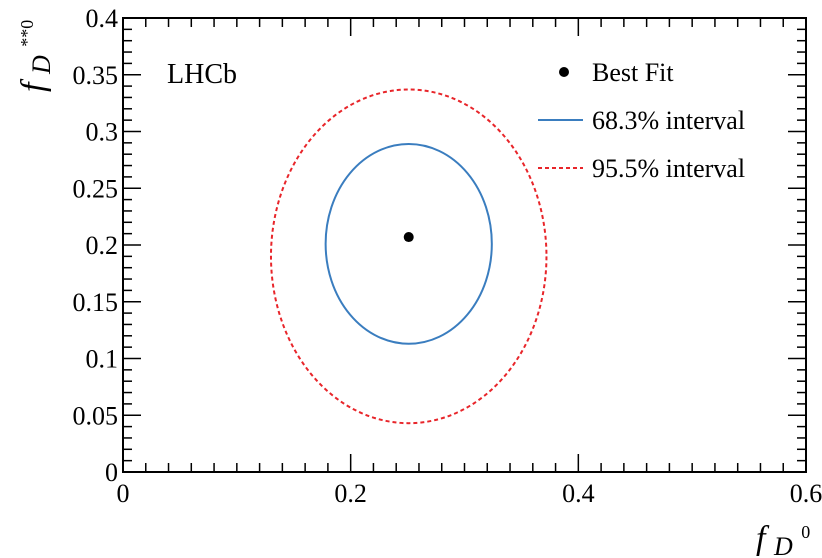 The height and width of the screenshot is (558, 822). Describe the element at coordinates (102, 359) in the screenshot. I see `y-tick-label: 0.1` at that location.